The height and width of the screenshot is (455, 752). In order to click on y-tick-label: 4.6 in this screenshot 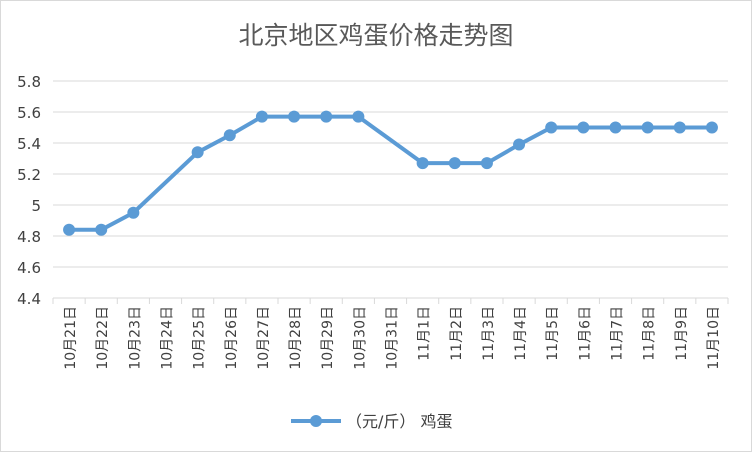, I will do `click(29, 268)`.